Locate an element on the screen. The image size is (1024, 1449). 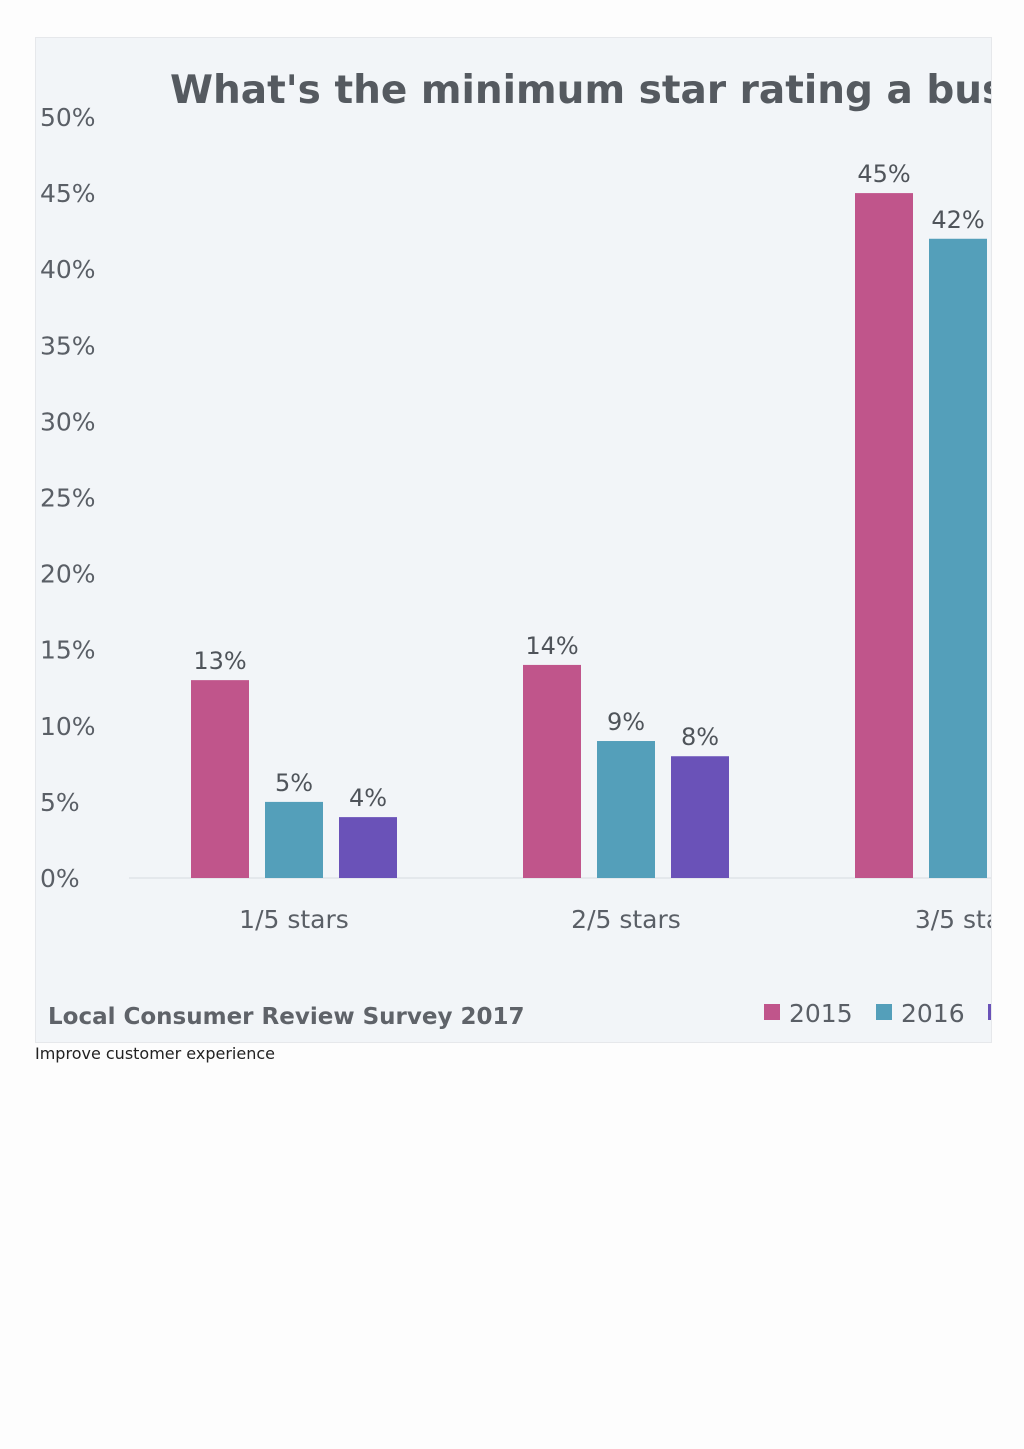
bar-data-label: 8% is located at coordinates (700, 737).